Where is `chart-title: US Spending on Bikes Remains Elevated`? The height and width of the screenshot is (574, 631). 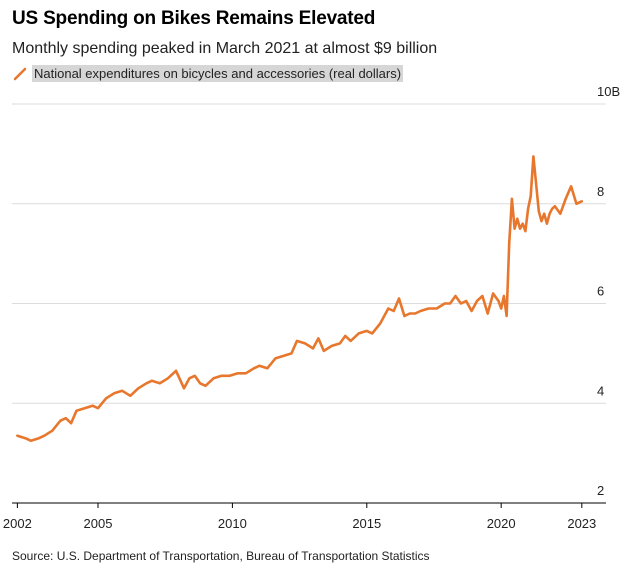 chart-title: US Spending on Bikes Remains Elevated is located at coordinates (194, 18).